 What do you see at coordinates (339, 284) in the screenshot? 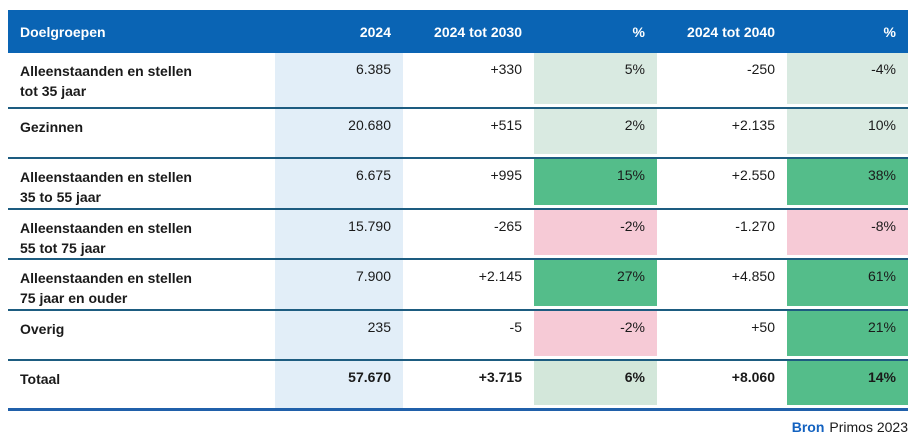
I see `value-2024: 7.900` at bounding box center [339, 284].